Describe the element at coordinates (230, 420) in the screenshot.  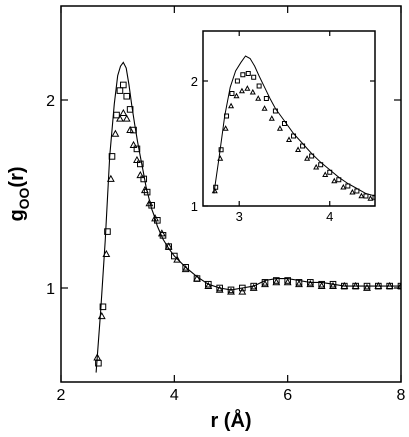
I see `x-axis-title: r (Å)` at that location.